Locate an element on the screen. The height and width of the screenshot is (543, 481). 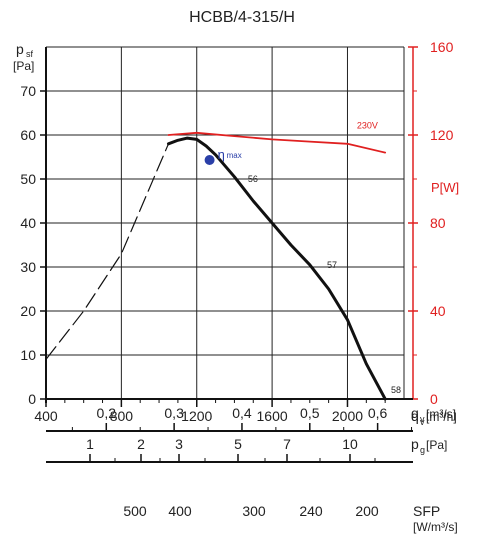
x-axis-label: q is located at coordinates (415, 416).